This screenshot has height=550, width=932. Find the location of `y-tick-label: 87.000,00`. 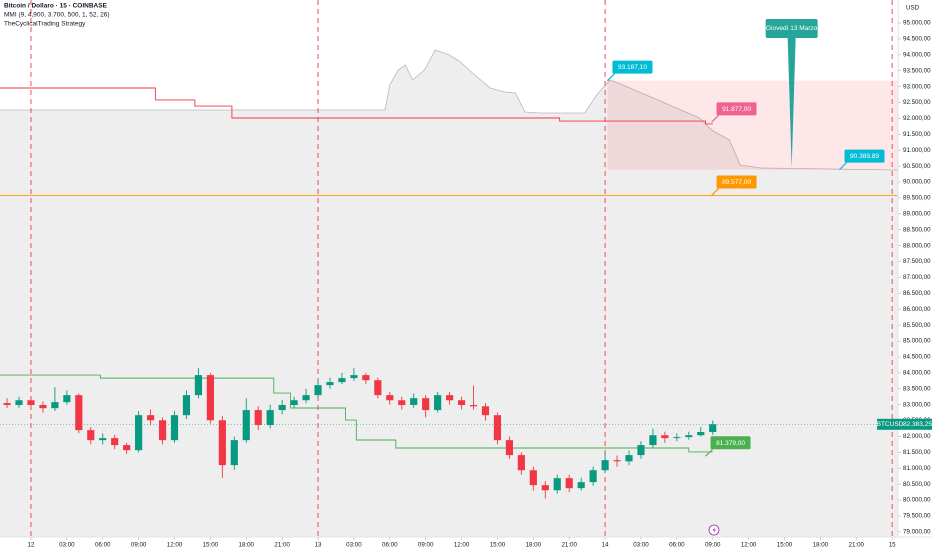

y-tick-label: 87.000,00 is located at coordinates (917, 277).